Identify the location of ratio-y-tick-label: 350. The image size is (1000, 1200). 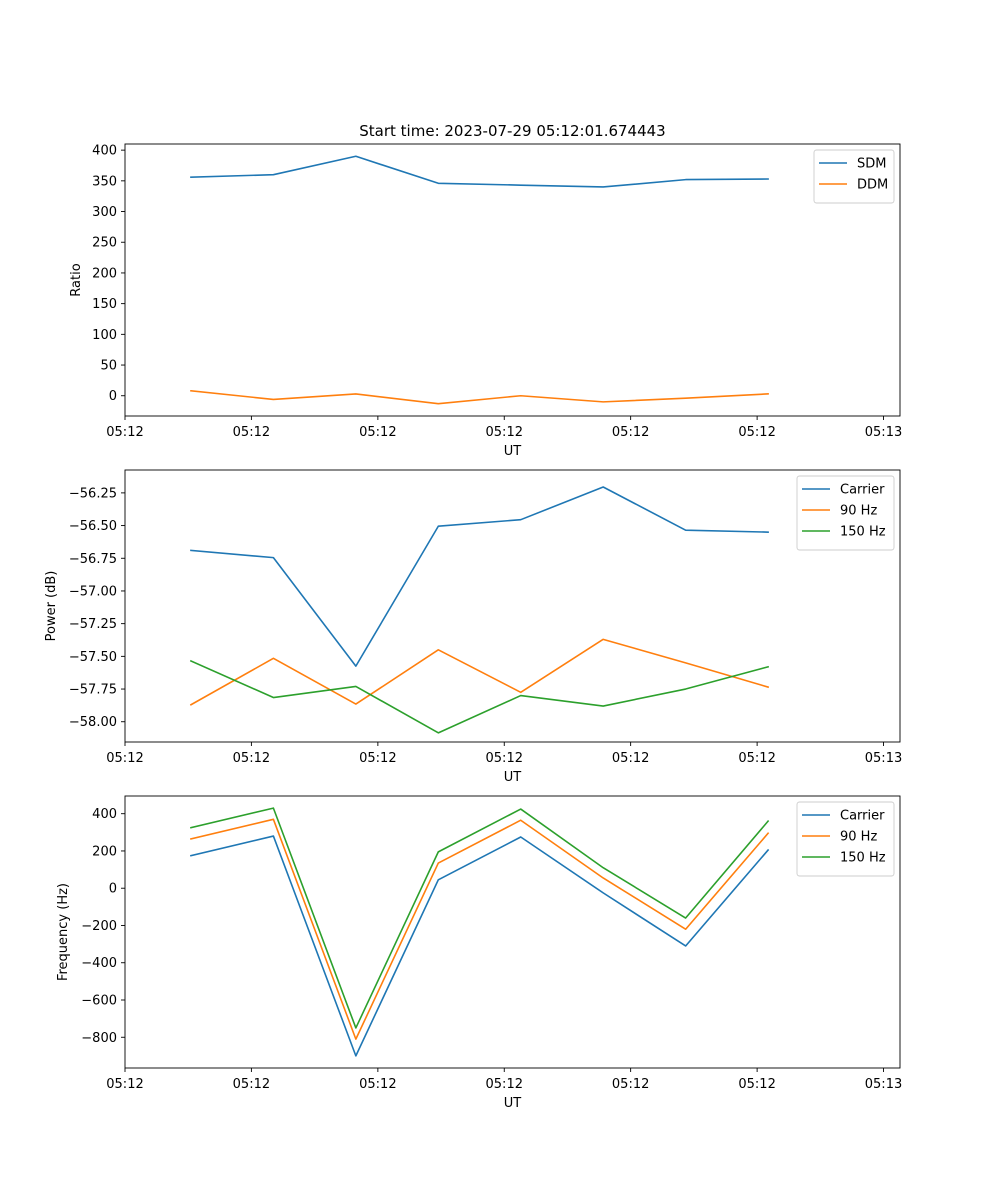
(104, 181).